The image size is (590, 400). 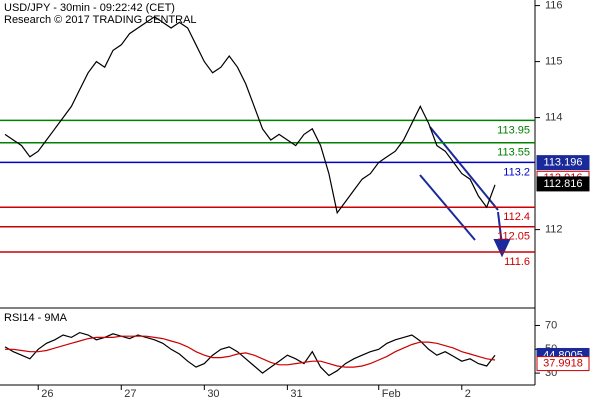 I want to click on level-label: 113.95, so click(x=513, y=130).